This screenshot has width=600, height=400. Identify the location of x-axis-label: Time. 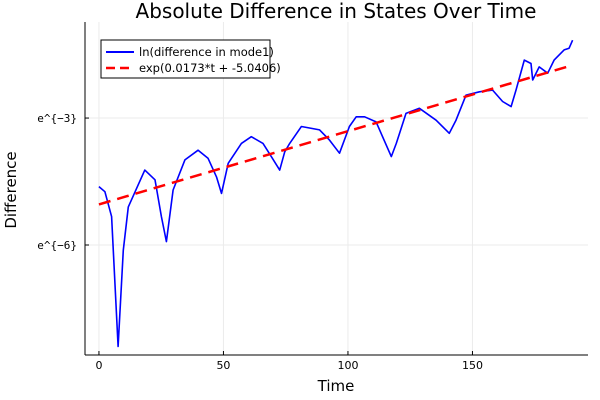
(336, 386).